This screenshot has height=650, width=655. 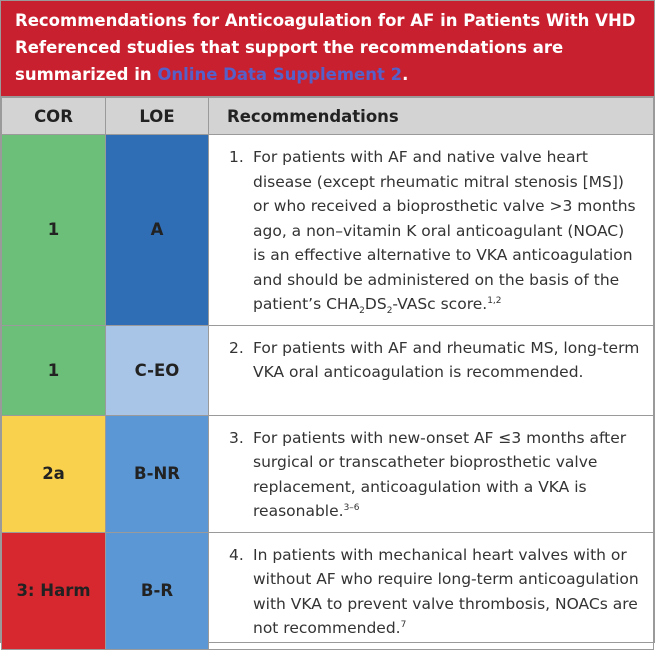 What do you see at coordinates (236, 554) in the screenshot?
I see `number: 4.` at bounding box center [236, 554].